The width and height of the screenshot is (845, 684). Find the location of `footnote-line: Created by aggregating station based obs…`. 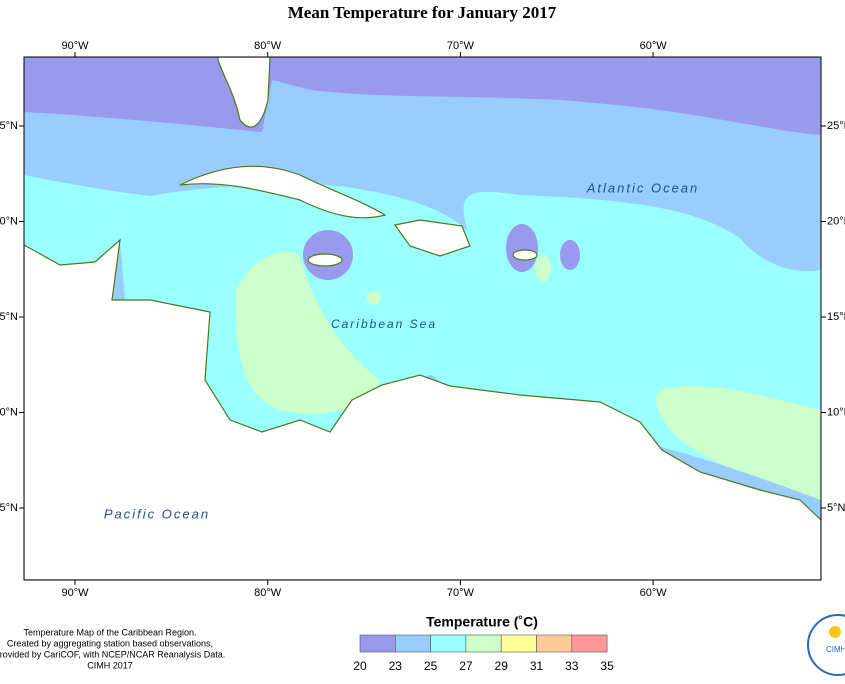

footnote-line: Created by aggregating station based obs… is located at coordinates (110, 643).